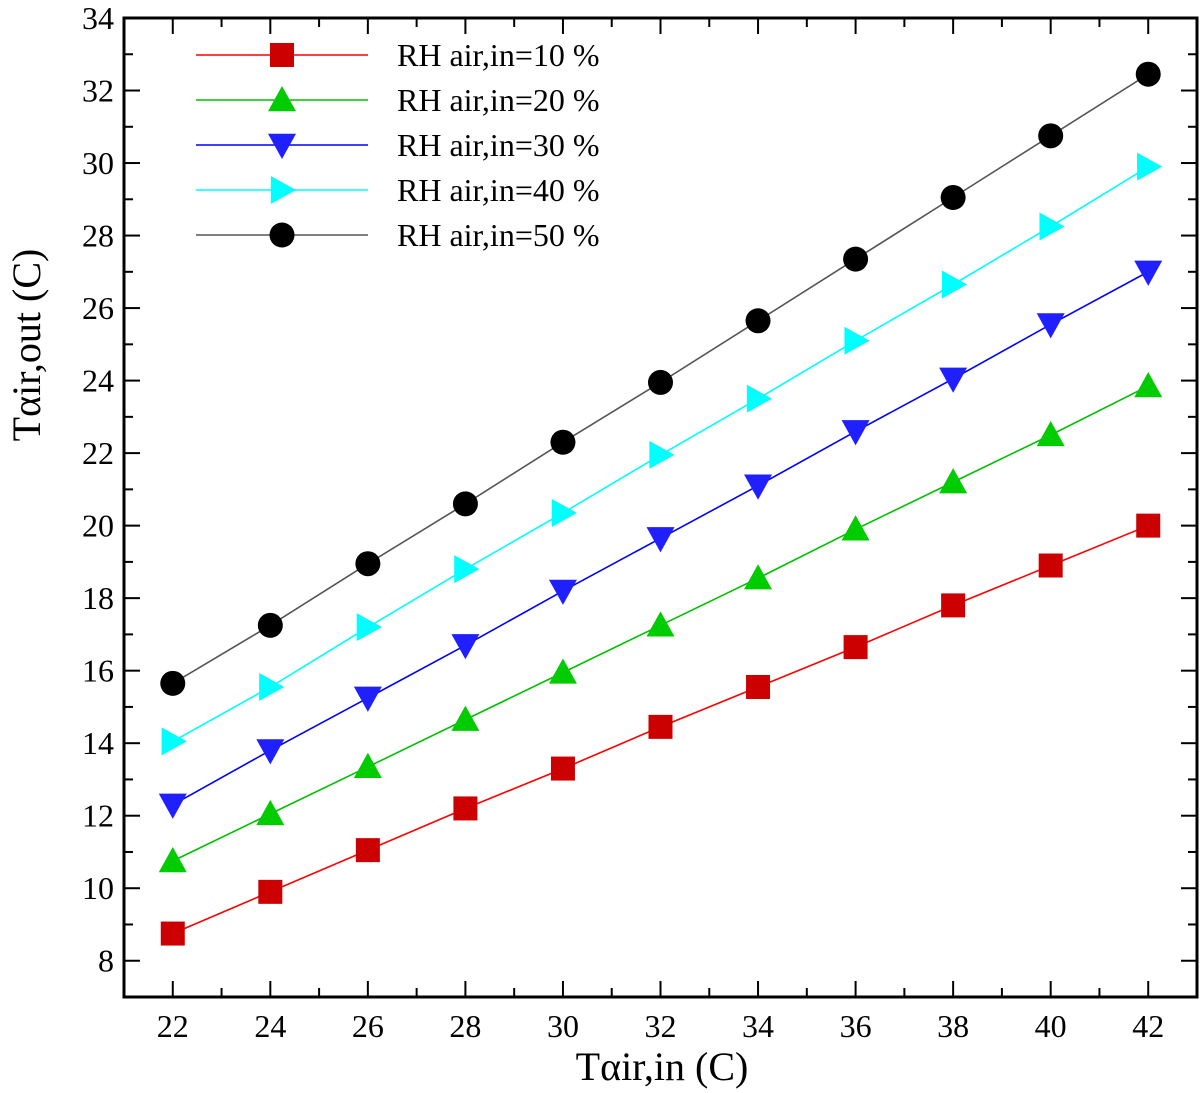 Image resolution: width=1200 pixels, height=1093 pixels. I want to click on x-tick-label: 42, so click(1148, 1026).